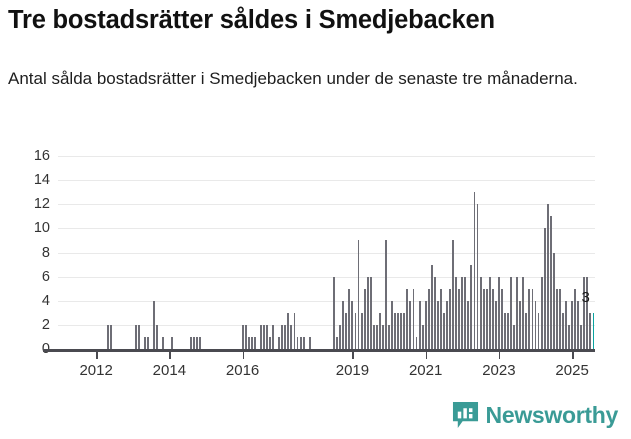 This screenshot has height=439, width=631. What do you see at coordinates (45, 276) in the screenshot?
I see `y-axis-tick-label: 6` at bounding box center [45, 276].